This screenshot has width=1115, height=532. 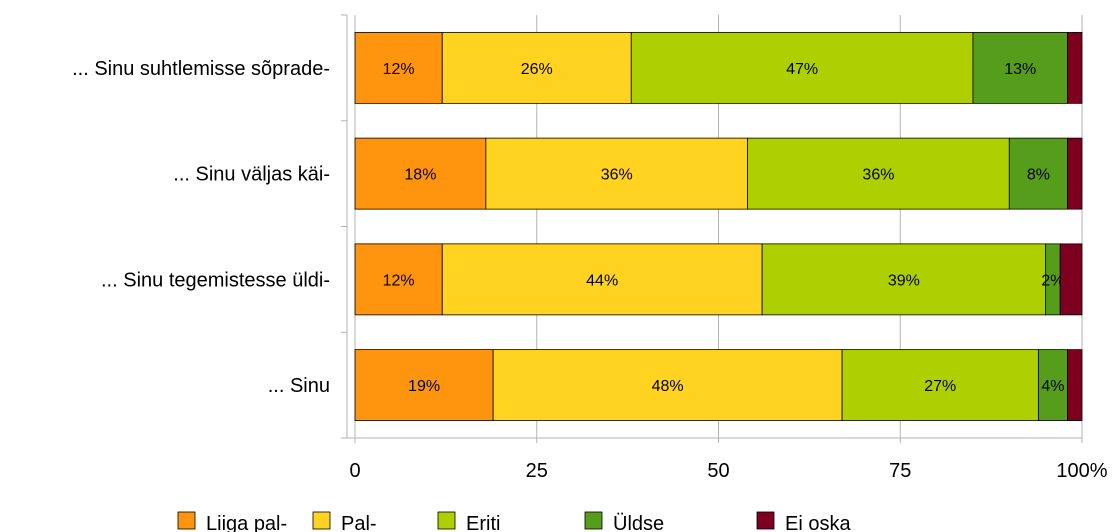 I want to click on category-label: ... Sinu tegemistesse üldi-, so click(x=215, y=280).